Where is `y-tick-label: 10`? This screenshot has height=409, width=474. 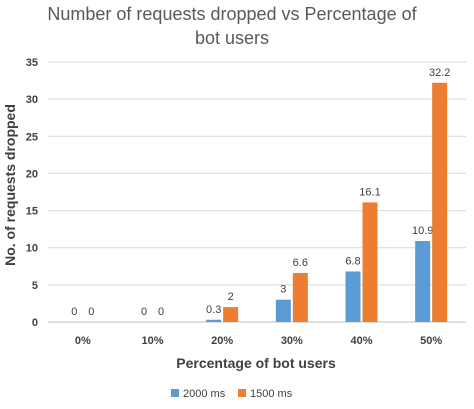
y-tick-label: 10 is located at coordinates (32, 249).